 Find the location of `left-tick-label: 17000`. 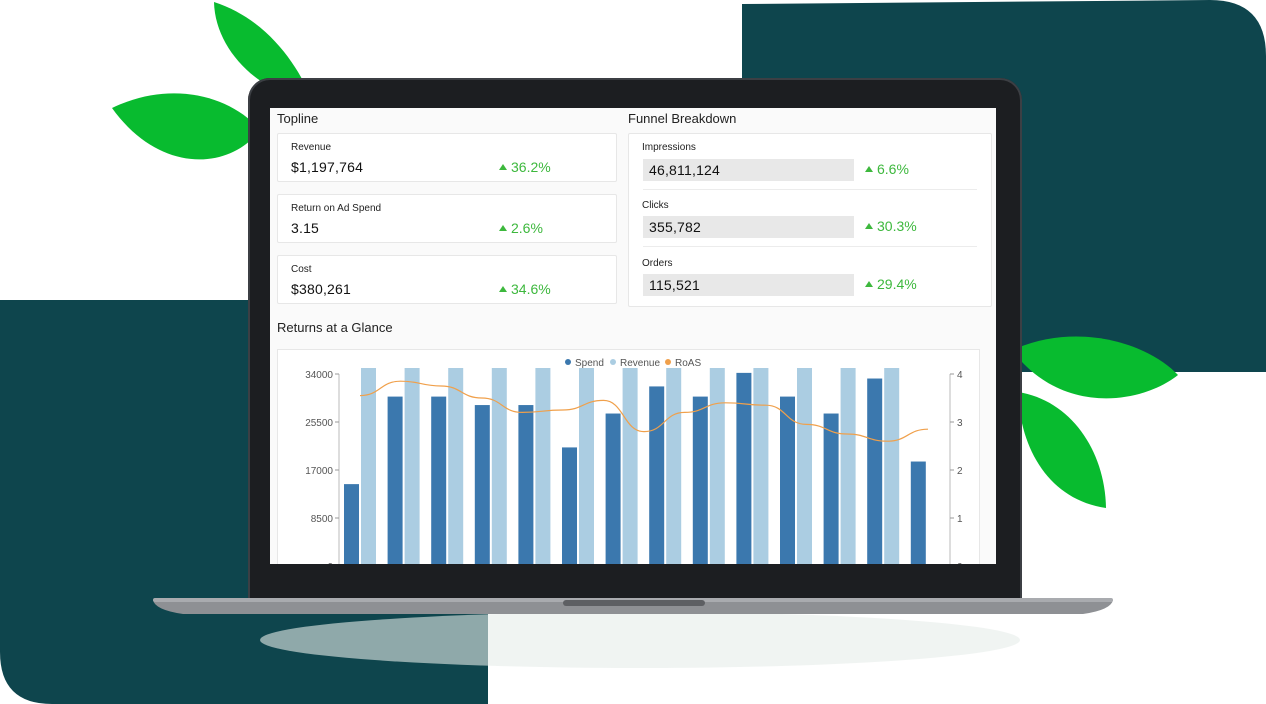

left-tick-label: 17000 is located at coordinates (319, 471).